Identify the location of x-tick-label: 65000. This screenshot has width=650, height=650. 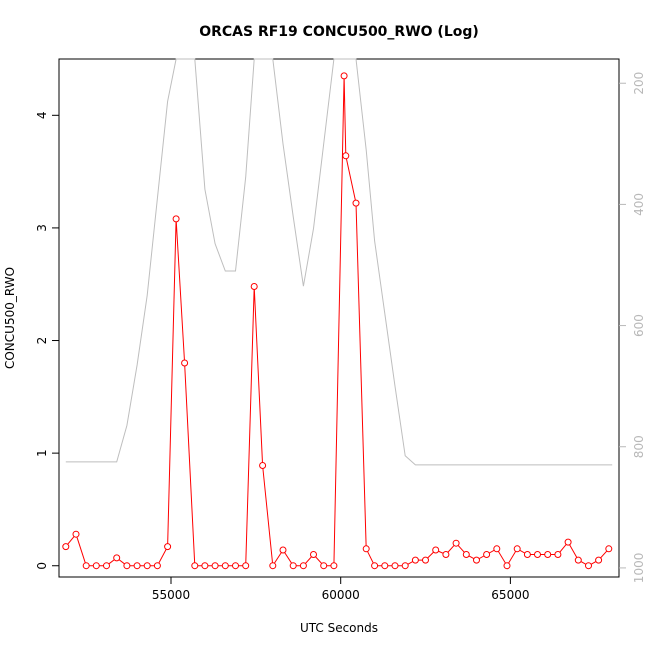
(510, 595).